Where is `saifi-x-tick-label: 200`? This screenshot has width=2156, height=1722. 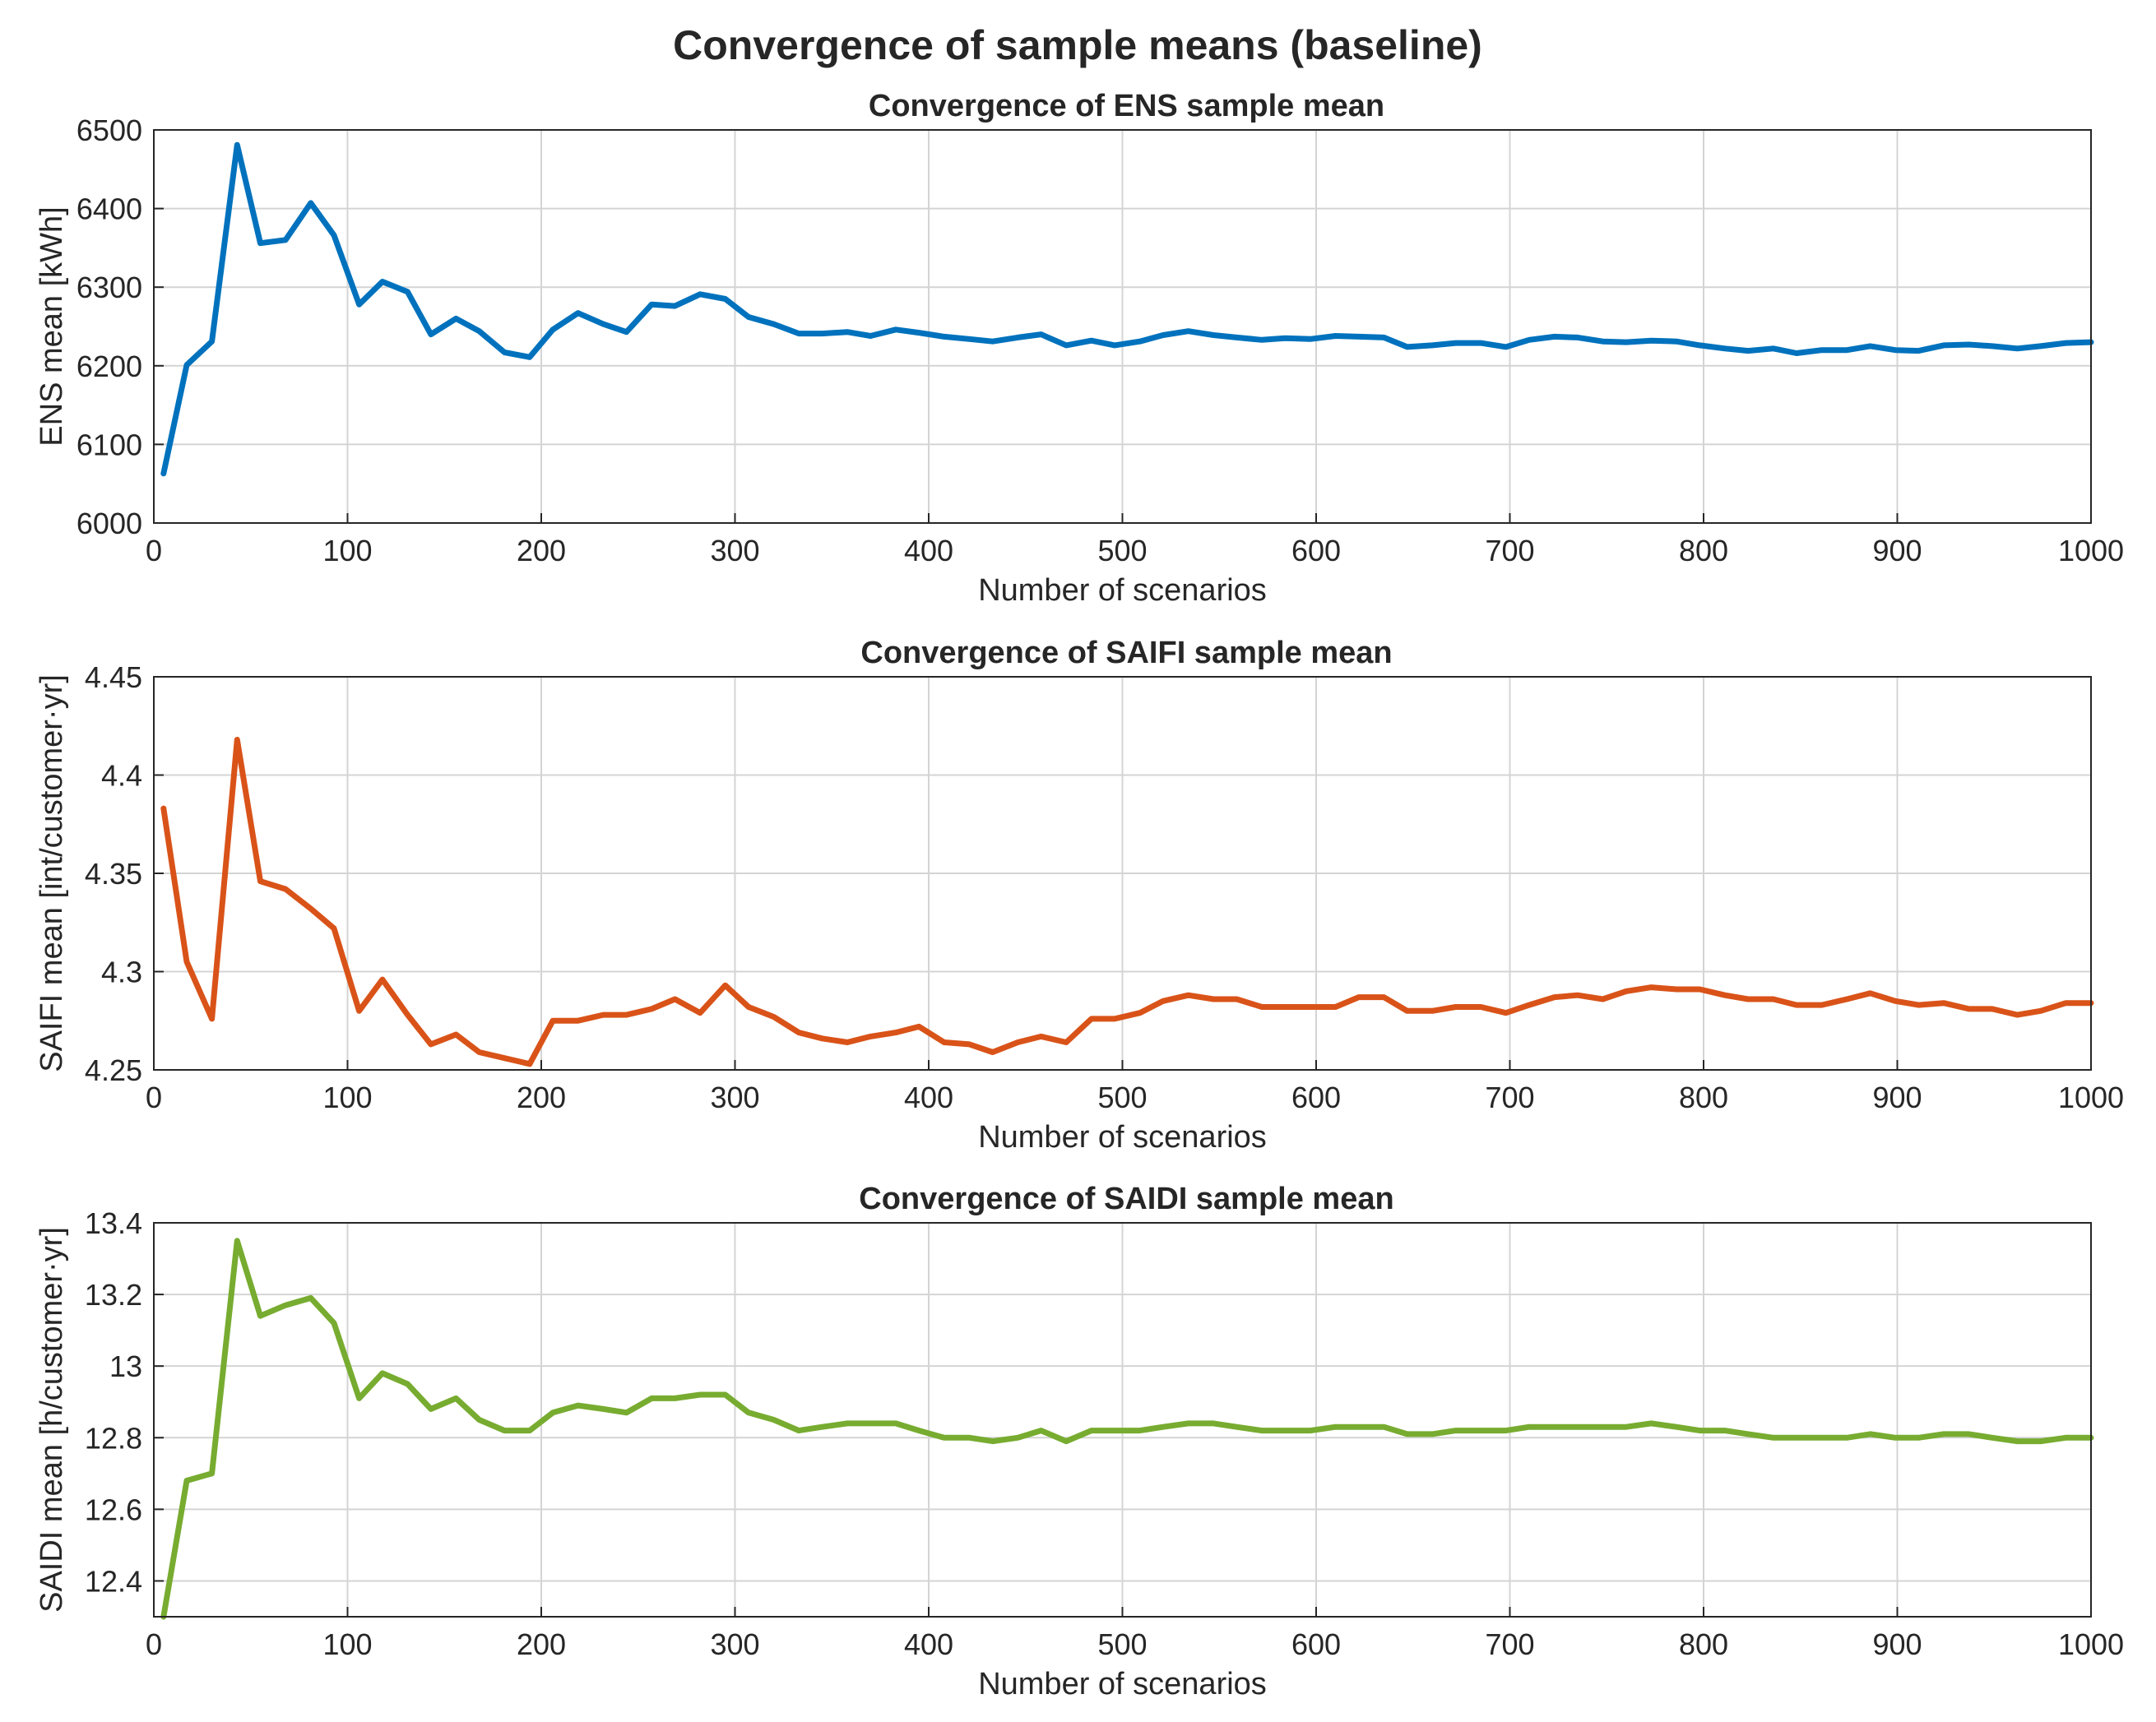 saifi-x-tick-label: 200 is located at coordinates (541, 1098).